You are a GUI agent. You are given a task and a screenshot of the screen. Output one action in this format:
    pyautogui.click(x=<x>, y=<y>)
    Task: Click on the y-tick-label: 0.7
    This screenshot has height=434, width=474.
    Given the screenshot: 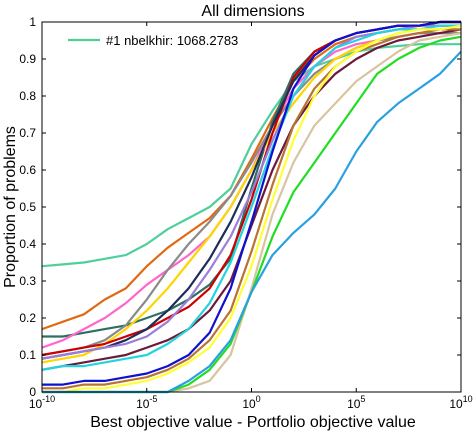 What is the action you would take?
    pyautogui.click(x=27, y=133)
    